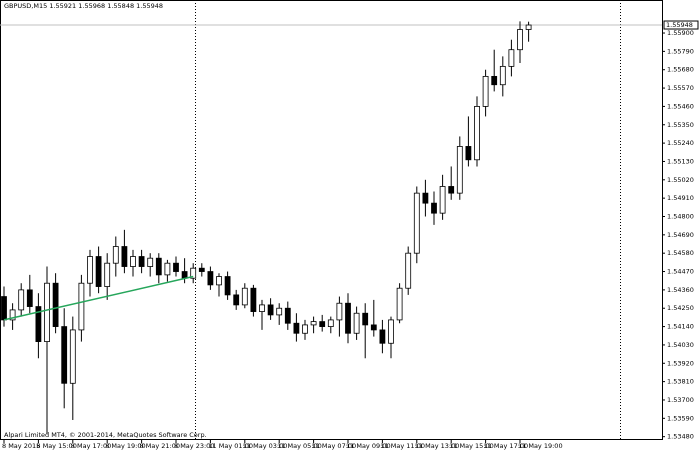 The height and width of the screenshot is (451, 700). Describe the element at coordinates (680, 308) in the screenshot. I see `y-tick-label: 1.54250` at that location.